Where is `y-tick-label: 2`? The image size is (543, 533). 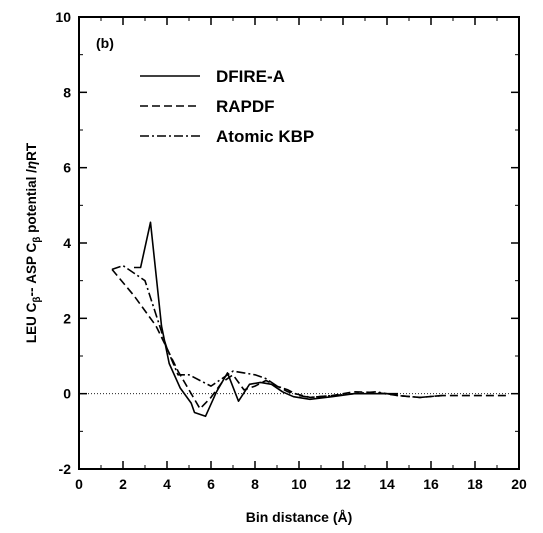
y-tick-label: 2 is located at coordinates (67, 318).